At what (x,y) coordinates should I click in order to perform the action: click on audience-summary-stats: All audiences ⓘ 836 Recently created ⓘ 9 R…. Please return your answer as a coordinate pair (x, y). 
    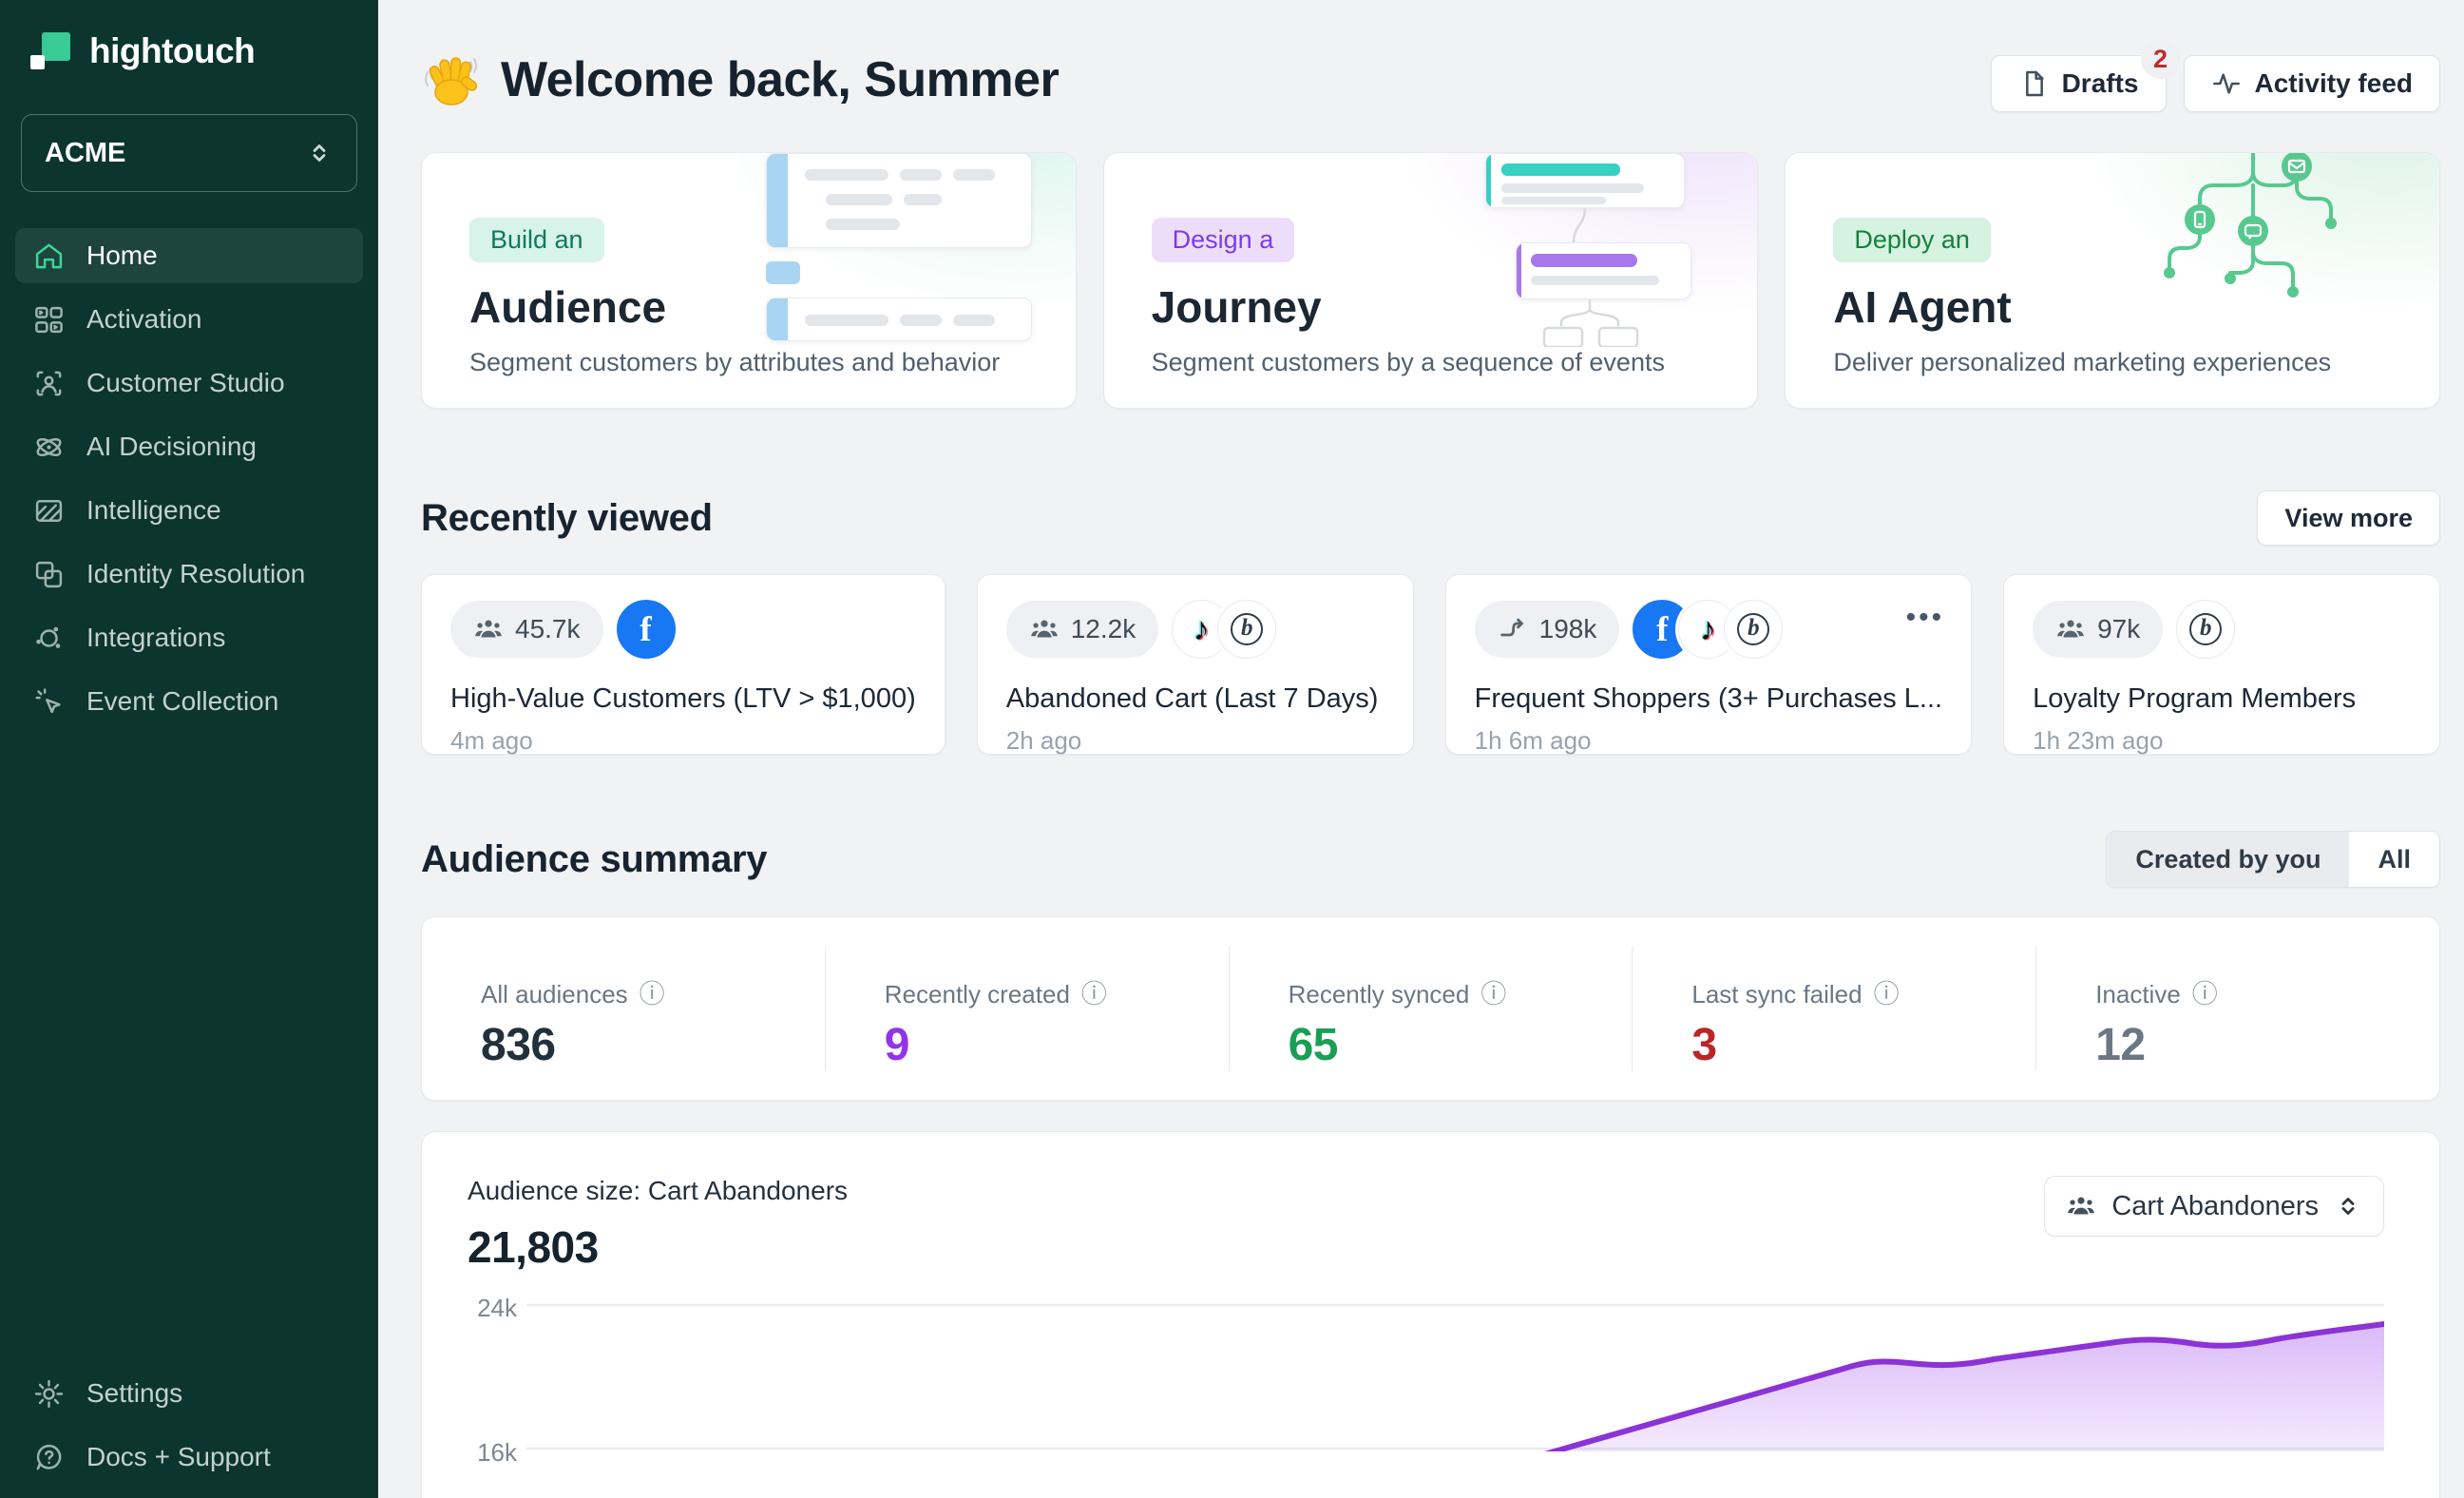
    Looking at the image, I should click on (1430, 1008).